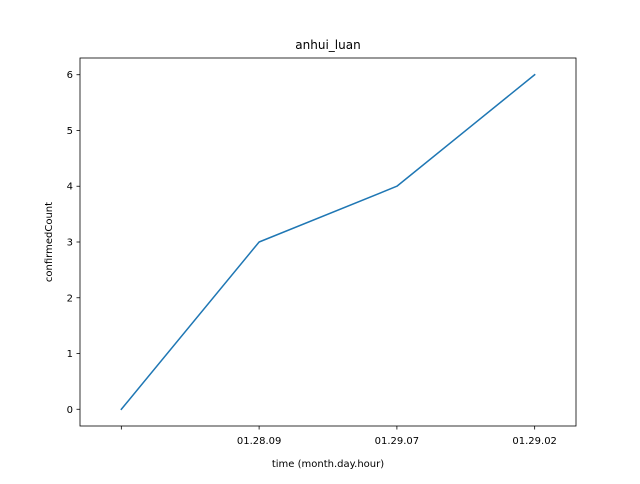 The width and height of the screenshot is (640, 484). What do you see at coordinates (534, 441) in the screenshot?
I see `x-tick-label: 01.29.02` at bounding box center [534, 441].